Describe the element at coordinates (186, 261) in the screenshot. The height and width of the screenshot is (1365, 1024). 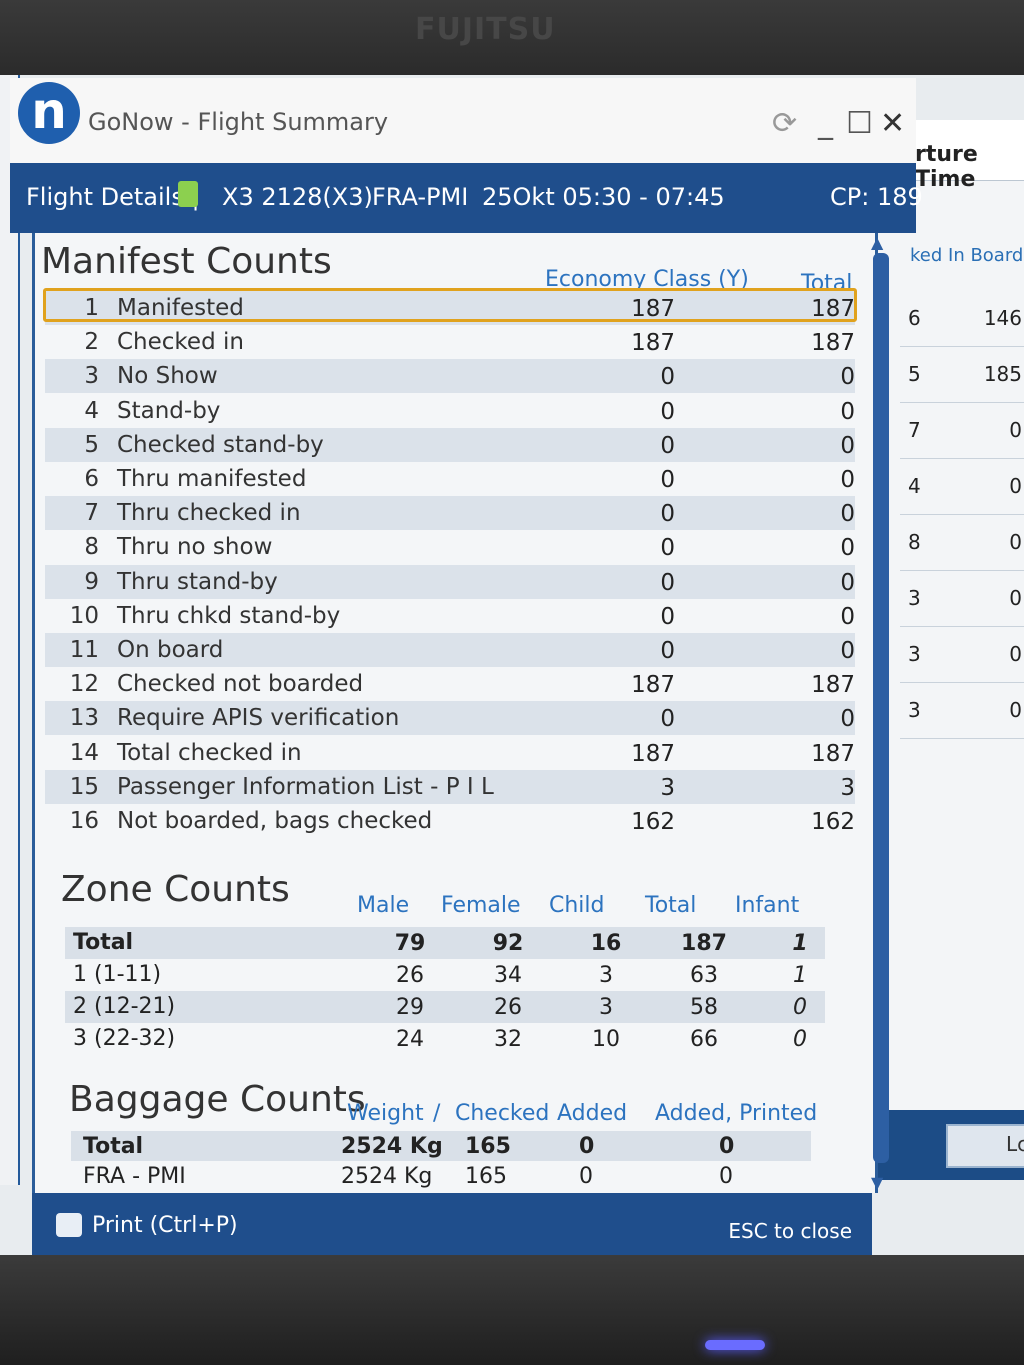
I see `manifest-title: Manifest Counts` at that location.